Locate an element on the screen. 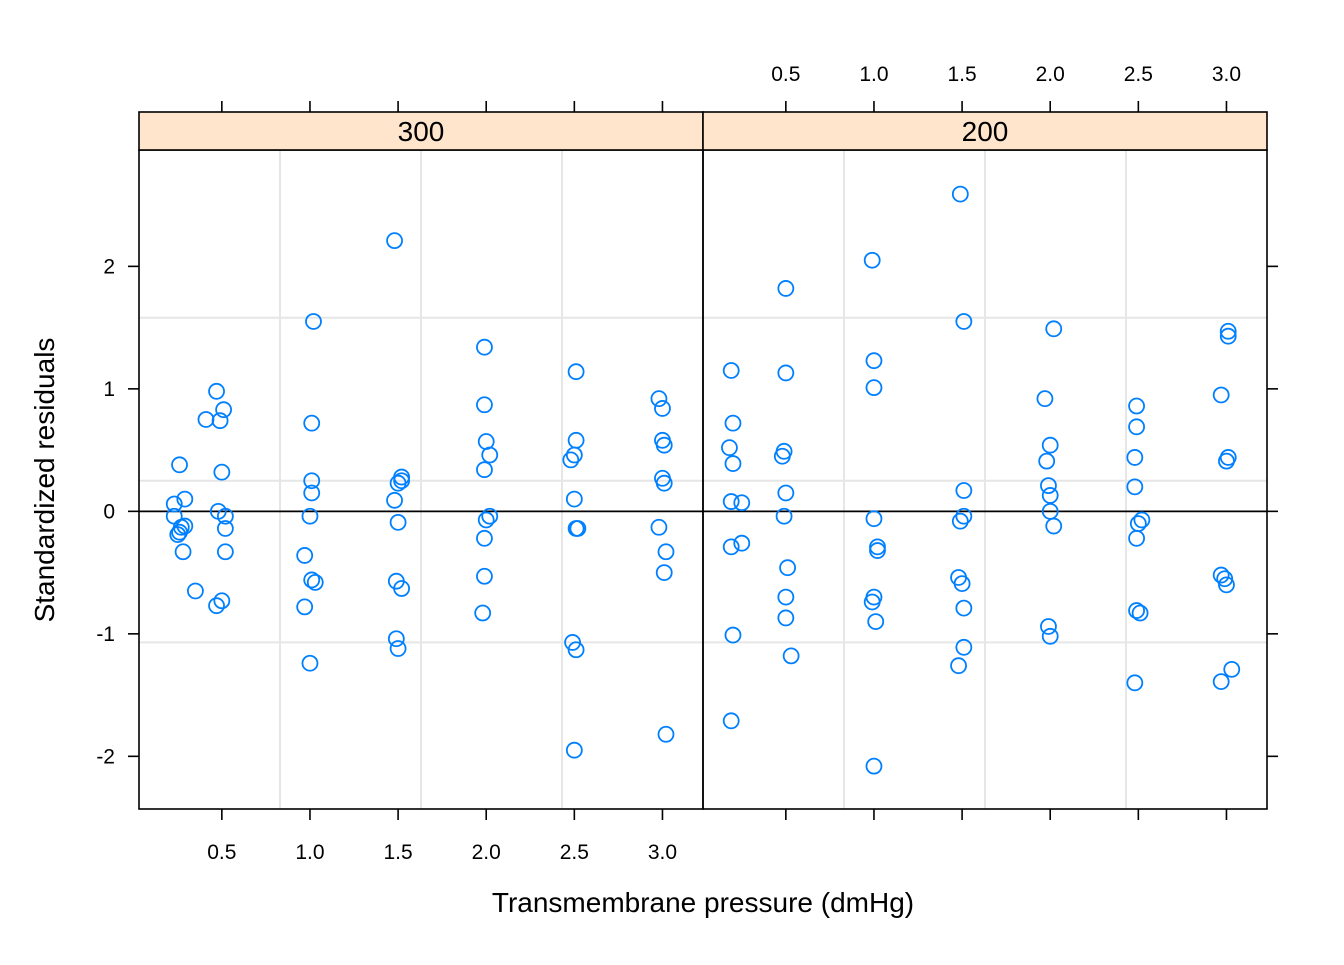  x-tick-label: 1.0 is located at coordinates (309, 852).